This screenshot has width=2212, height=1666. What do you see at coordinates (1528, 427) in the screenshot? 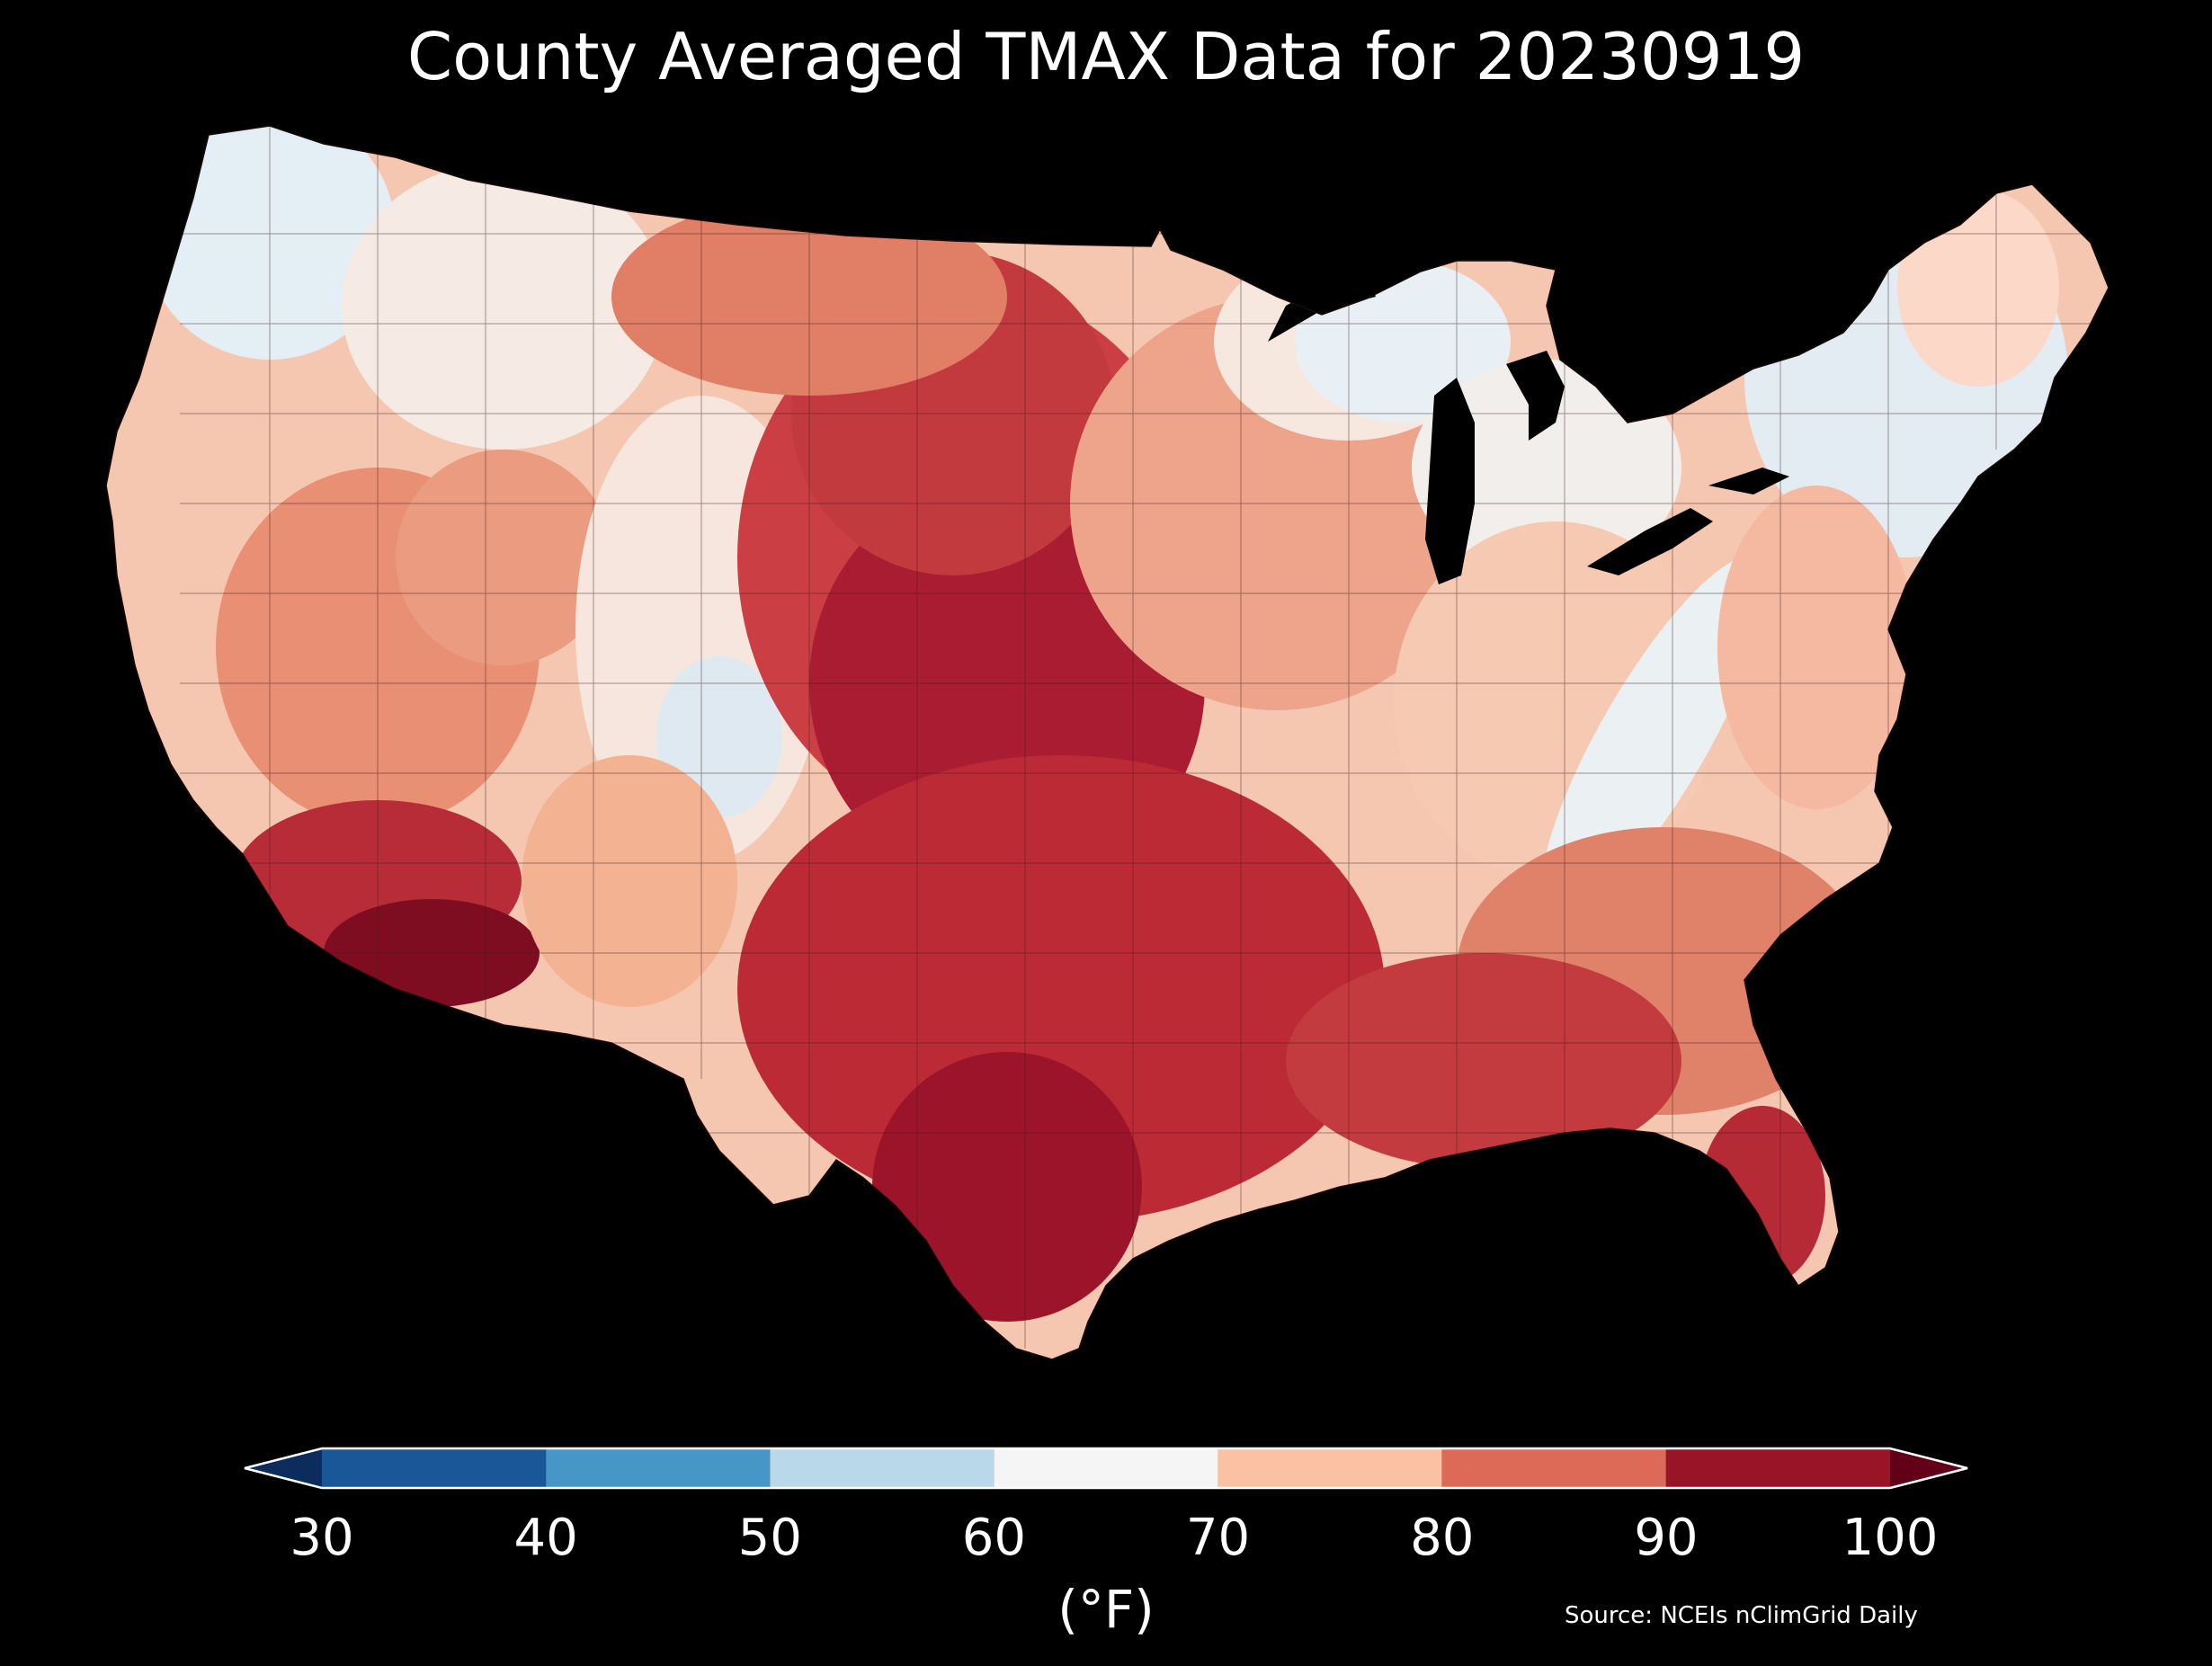
I see `great-lakes` at bounding box center [1528, 427].